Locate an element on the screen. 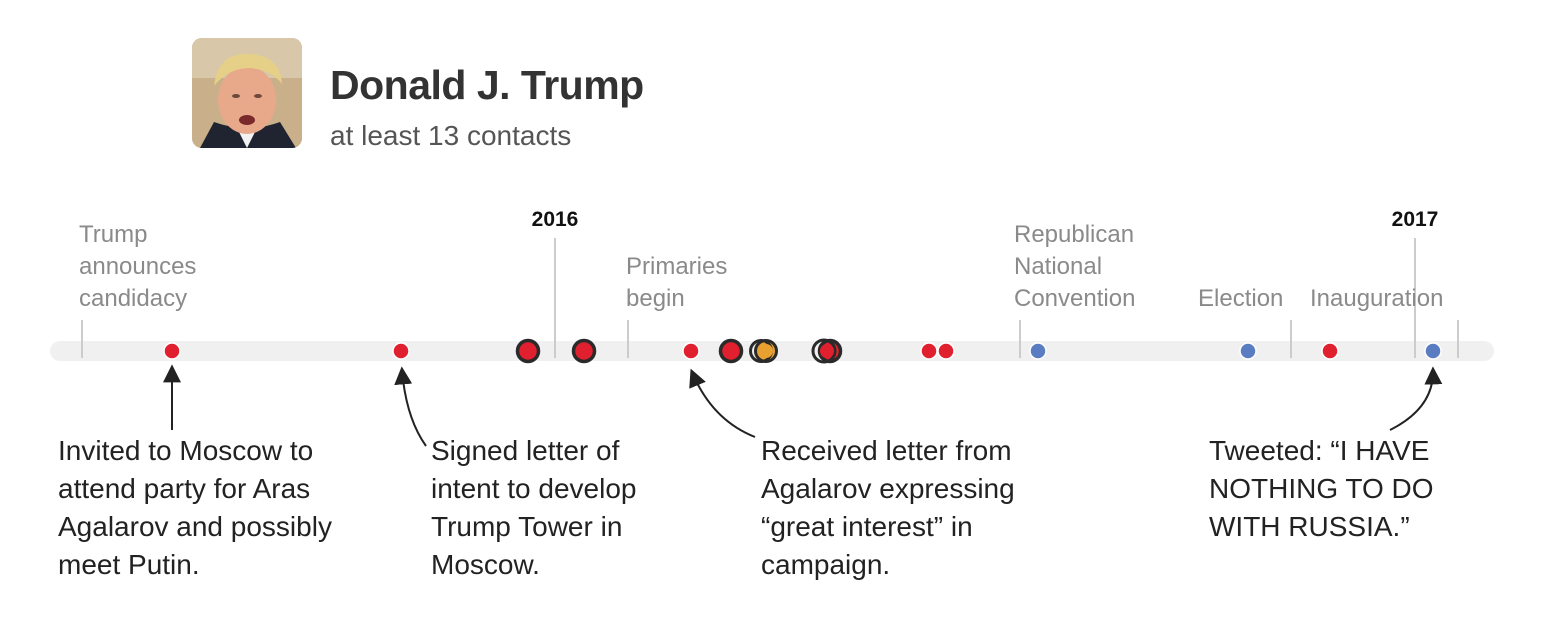  arrow-agalarov-letter is located at coordinates (722, 403).